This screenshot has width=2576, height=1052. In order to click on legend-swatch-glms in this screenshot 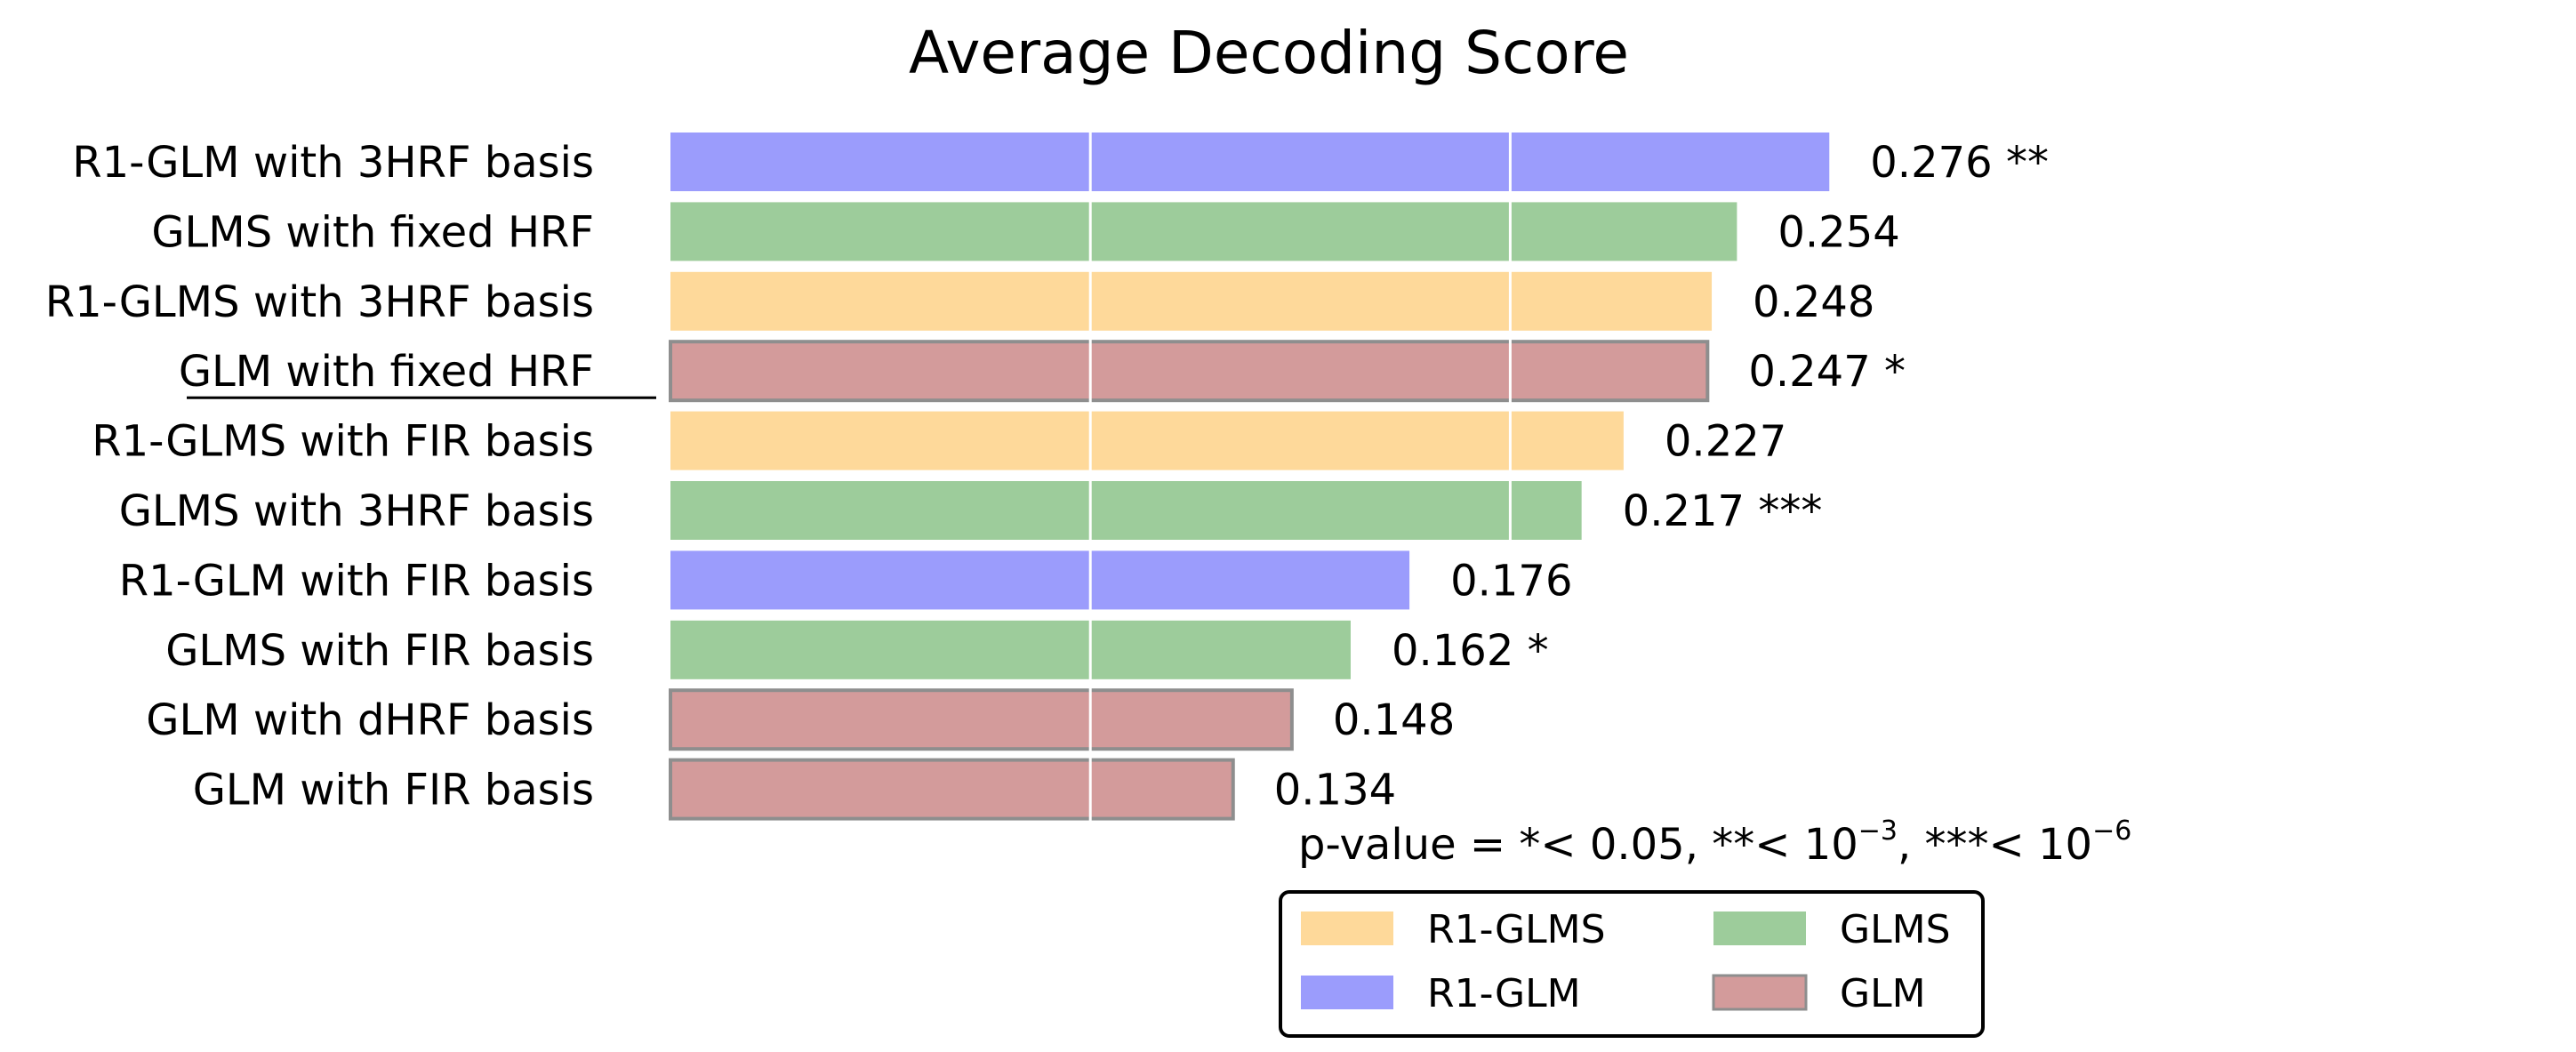, I will do `click(1759, 928)`.